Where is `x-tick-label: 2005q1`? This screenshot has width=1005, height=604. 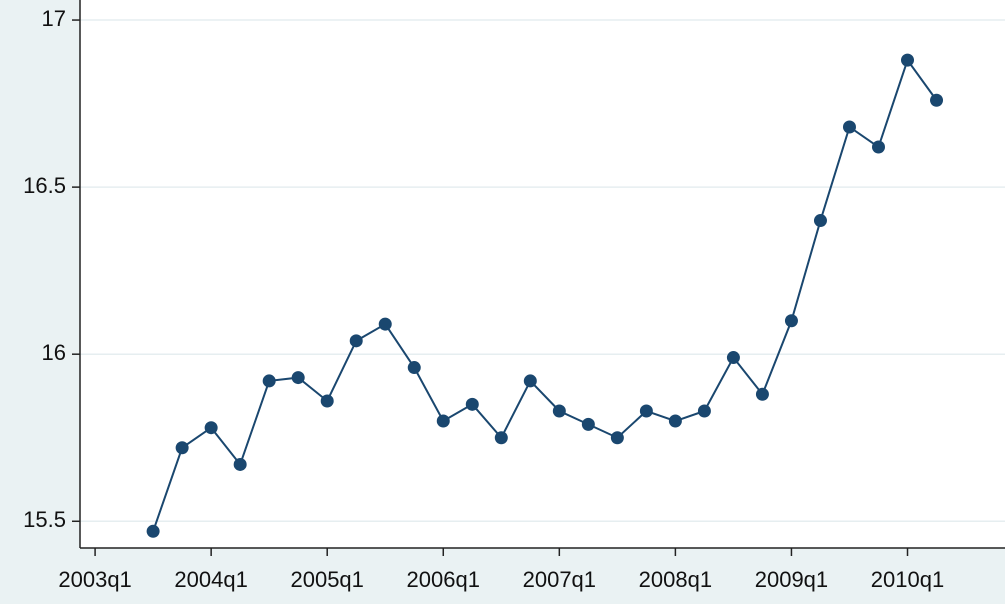 x-tick-label: 2005q1 is located at coordinates (326, 579).